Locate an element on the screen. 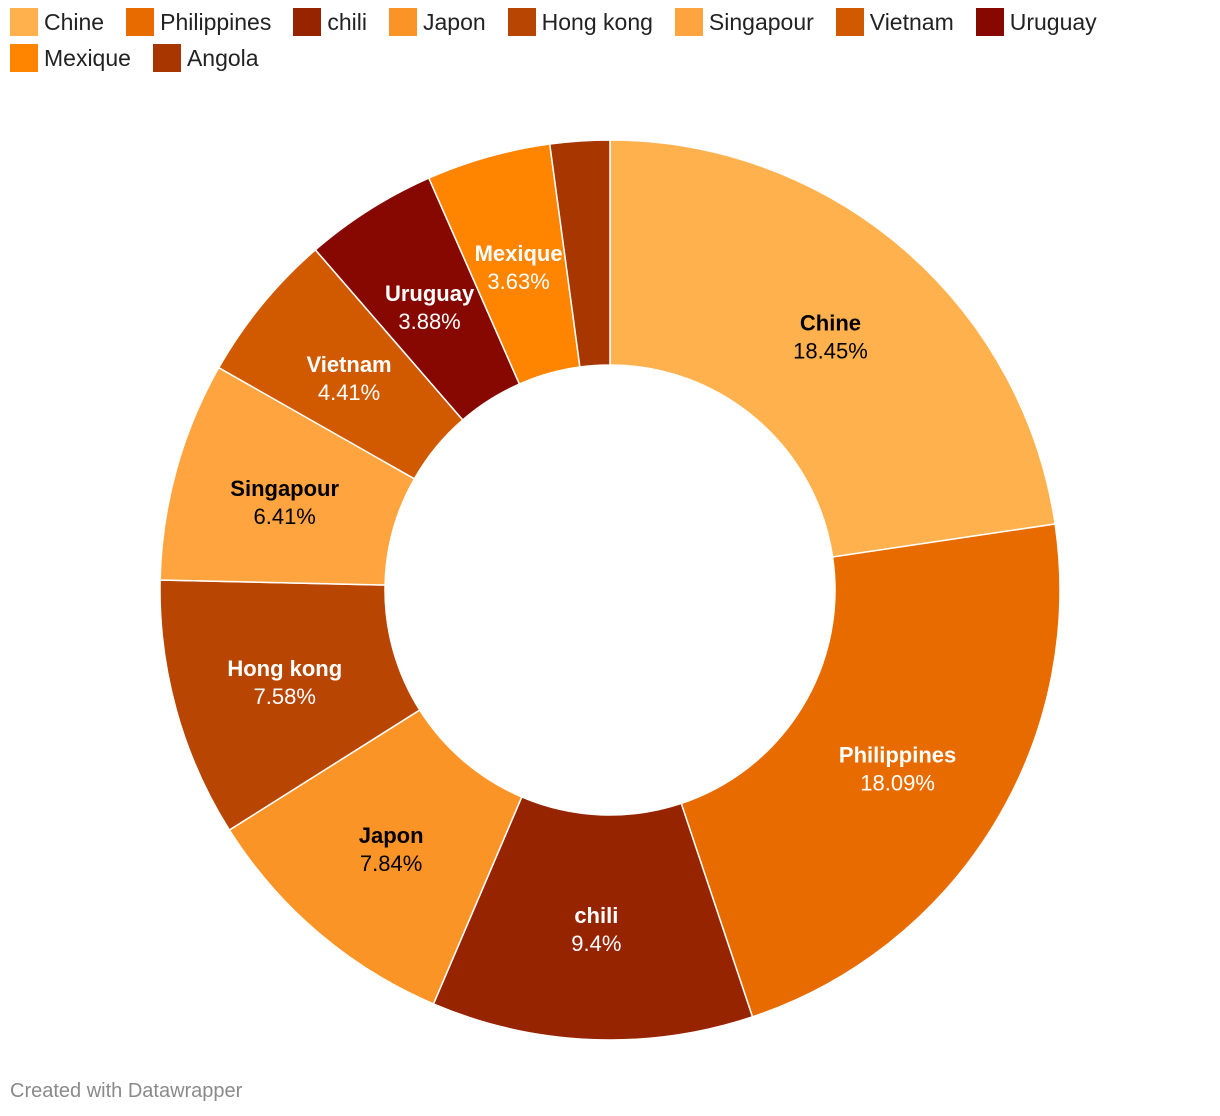 This screenshot has height=1116, width=1220. slice-label-value: 3.63% is located at coordinates (518, 281).